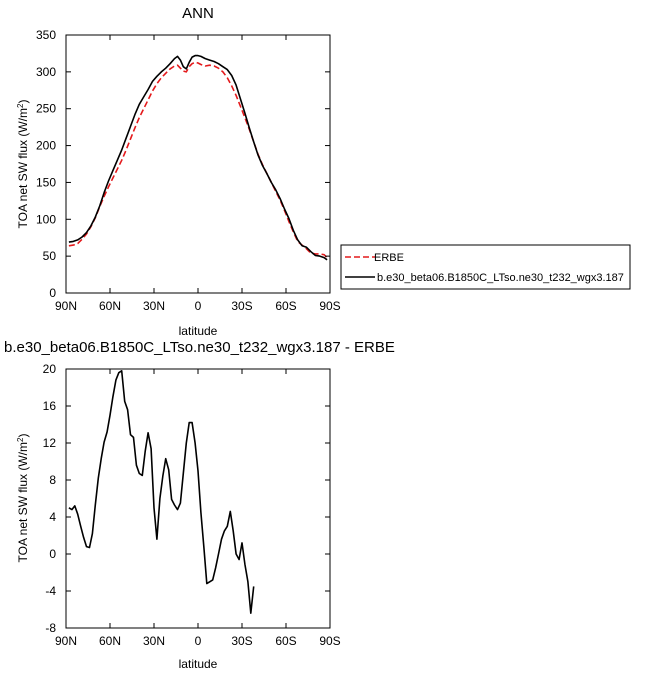 This screenshot has width=648, height=674. Describe the element at coordinates (241, 641) in the screenshot. I see `bottom-x-tick-label: 30S` at that location.